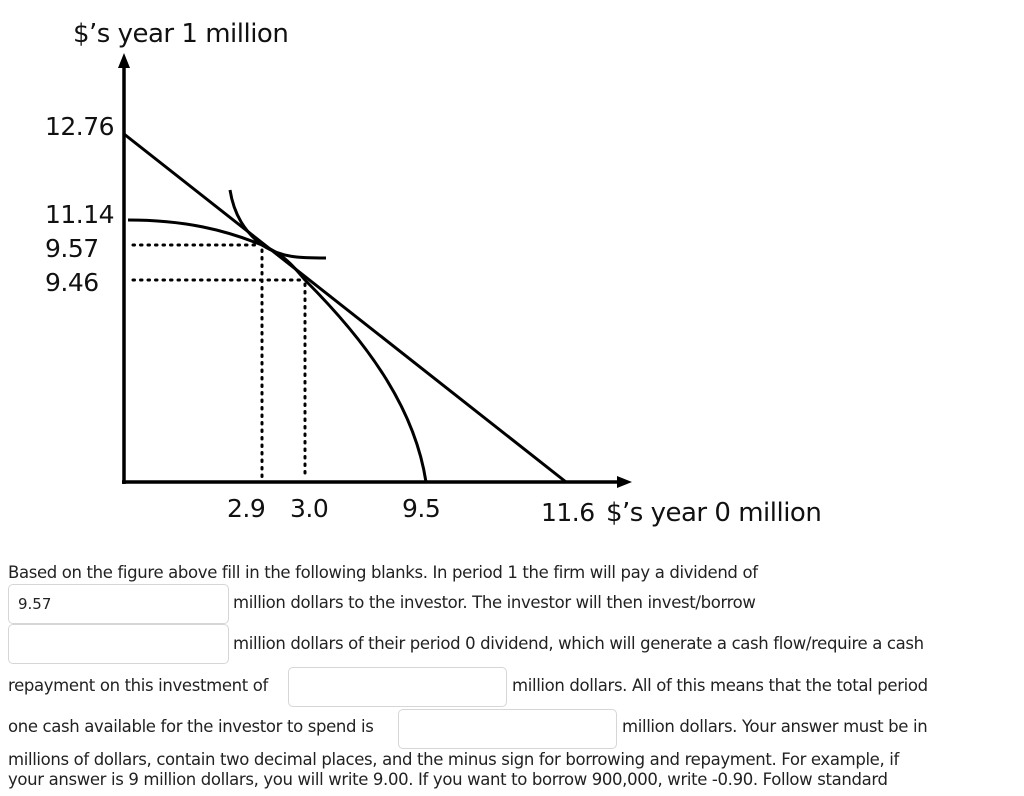 The height and width of the screenshot is (796, 1024). I want to click on total-period-1-cash-input, so click(507, 729).